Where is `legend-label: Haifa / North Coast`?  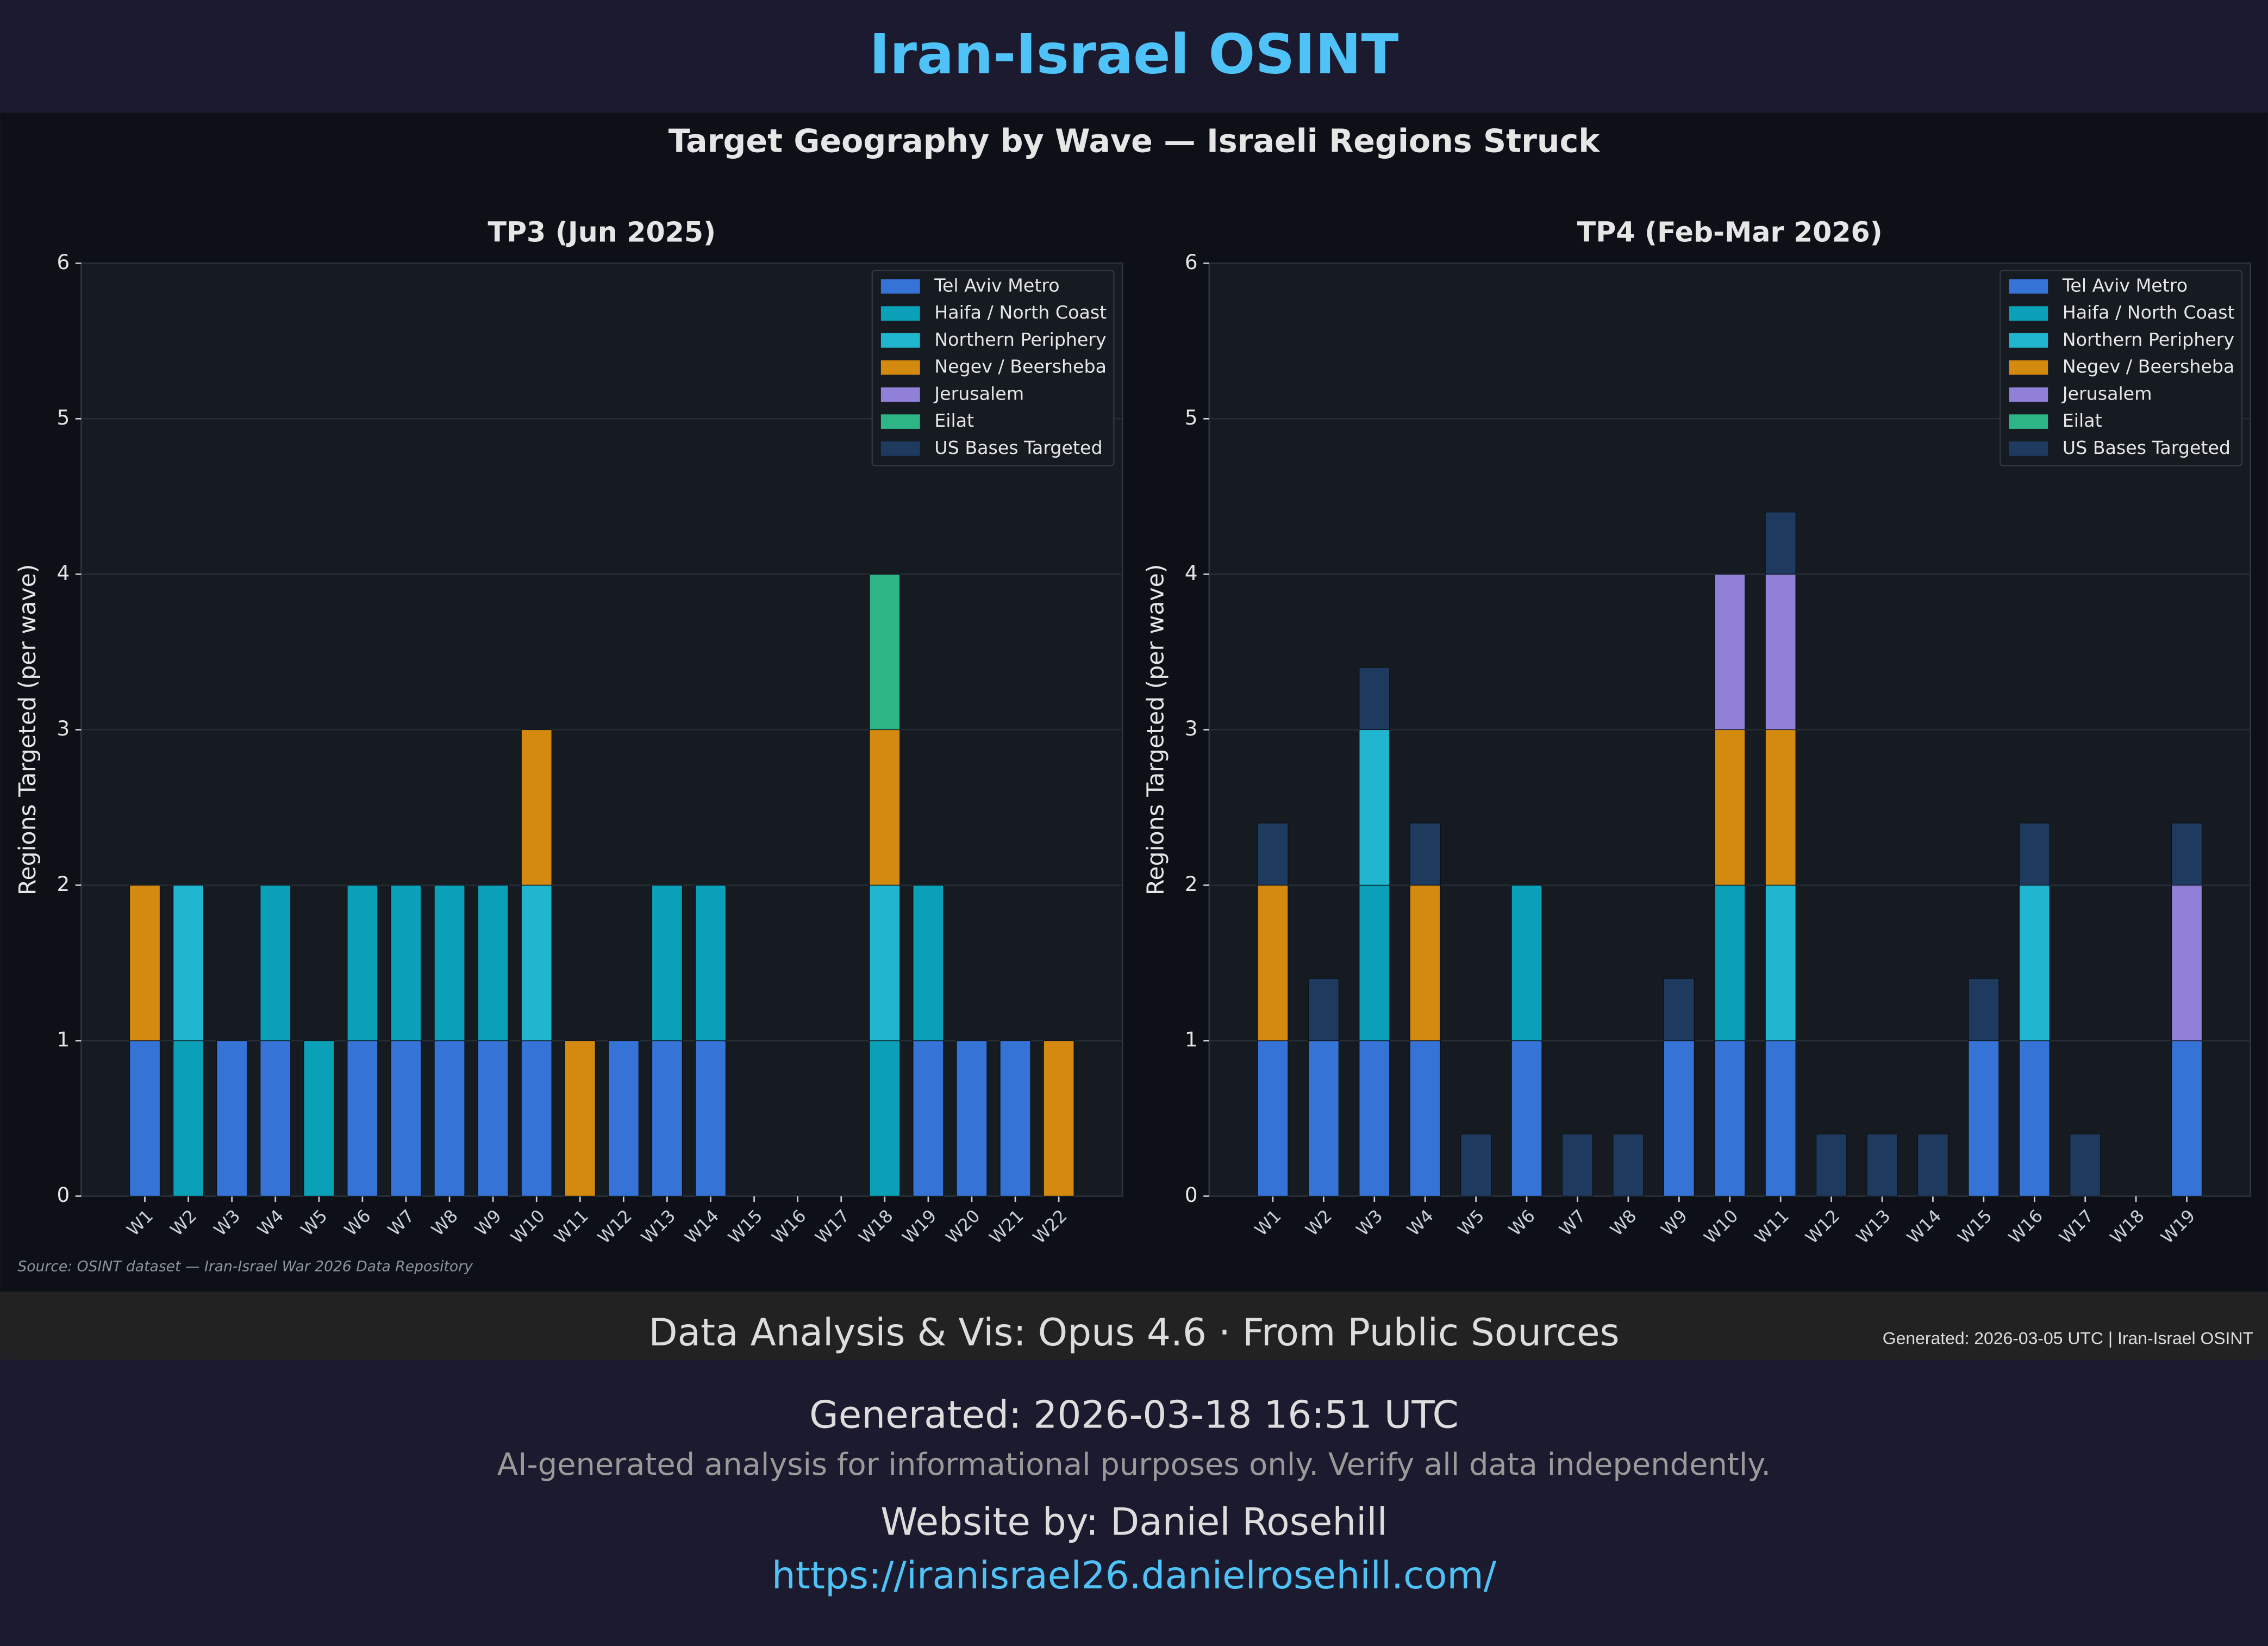
legend-label: Haifa / North Coast is located at coordinates (2149, 312).